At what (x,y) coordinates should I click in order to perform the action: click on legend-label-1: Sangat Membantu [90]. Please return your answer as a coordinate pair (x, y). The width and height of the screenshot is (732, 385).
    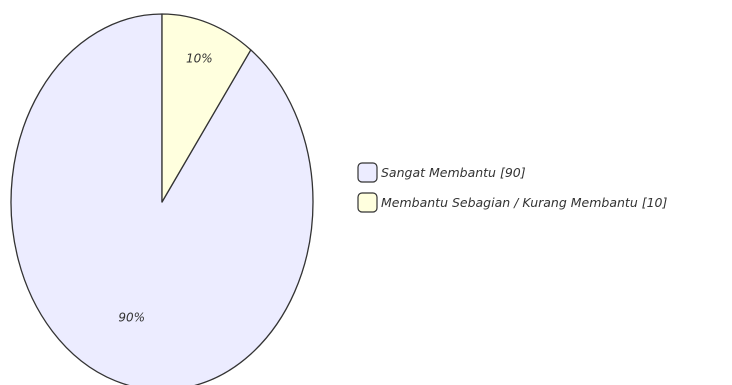
    Looking at the image, I should click on (453, 172).